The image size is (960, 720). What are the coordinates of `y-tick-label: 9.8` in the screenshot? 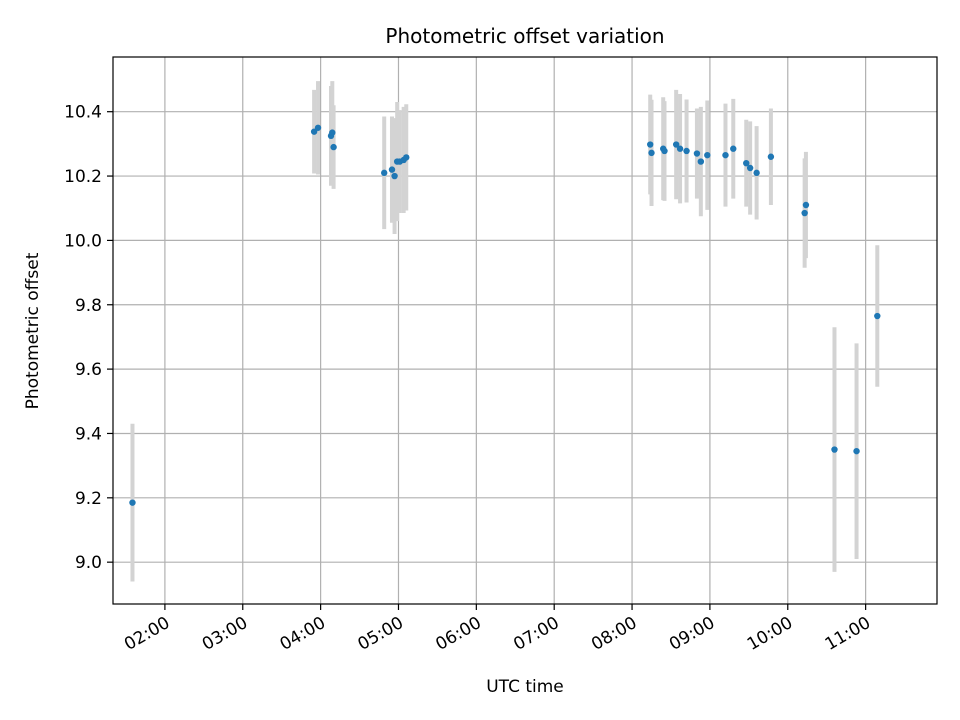 It's located at (88, 306).